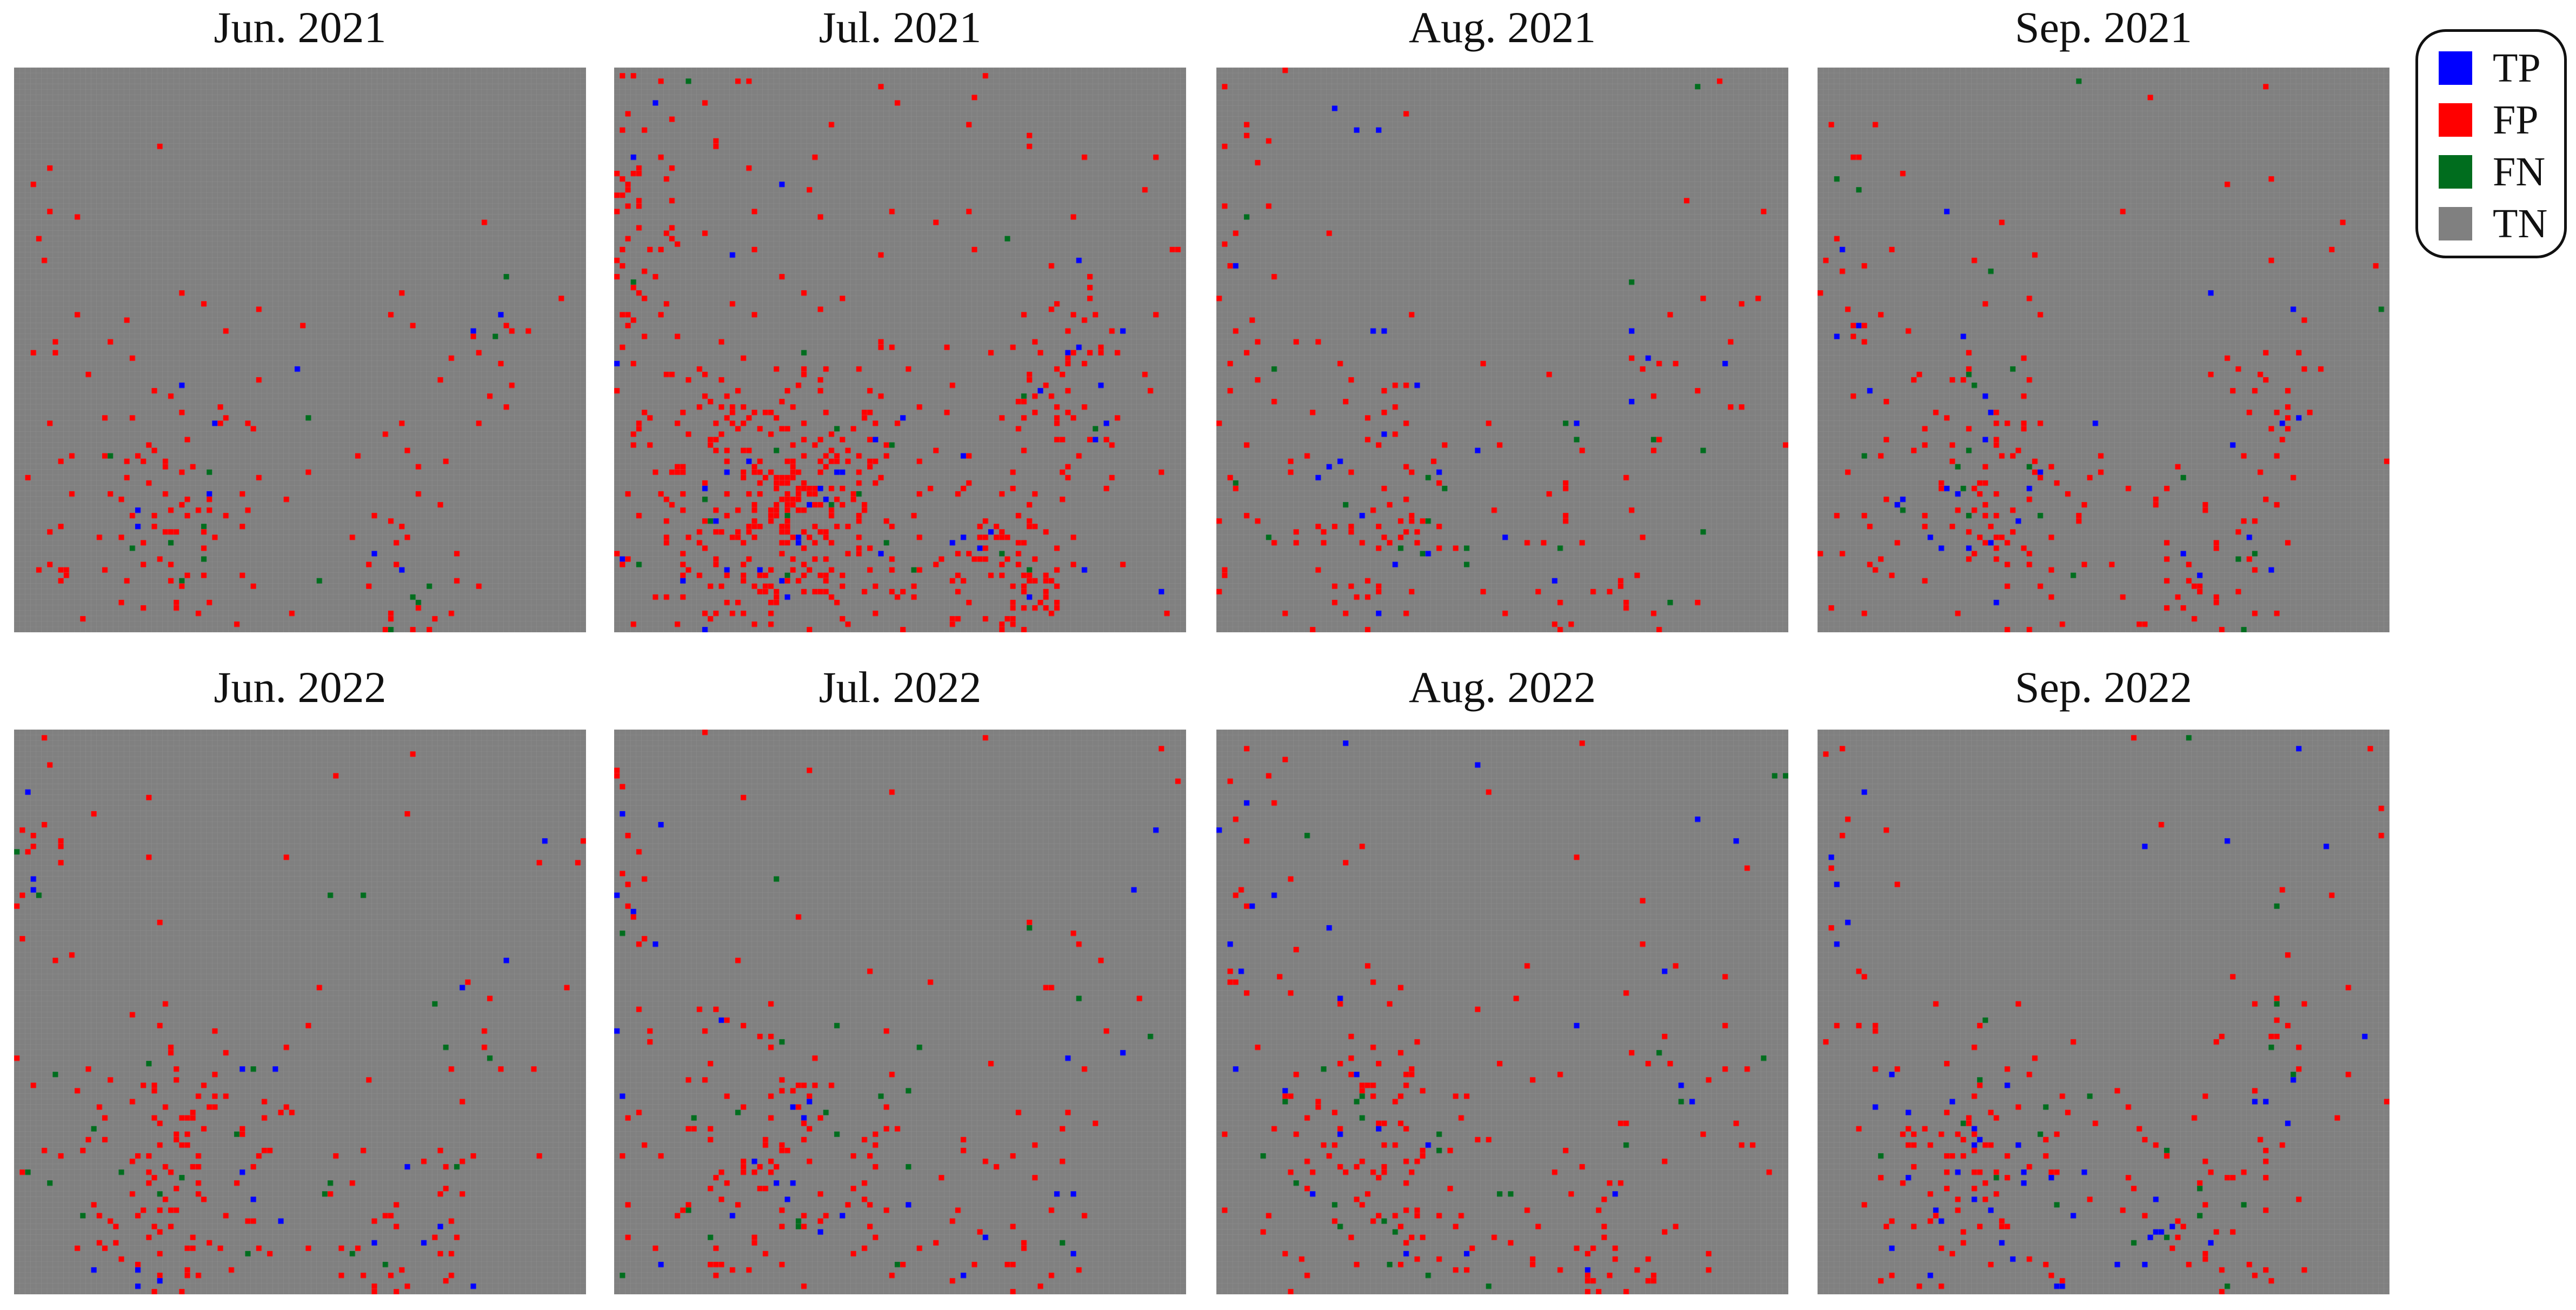 The image size is (2576, 1310). Describe the element at coordinates (2491, 143) in the screenshot. I see `legend: TP FP FN TN` at that location.